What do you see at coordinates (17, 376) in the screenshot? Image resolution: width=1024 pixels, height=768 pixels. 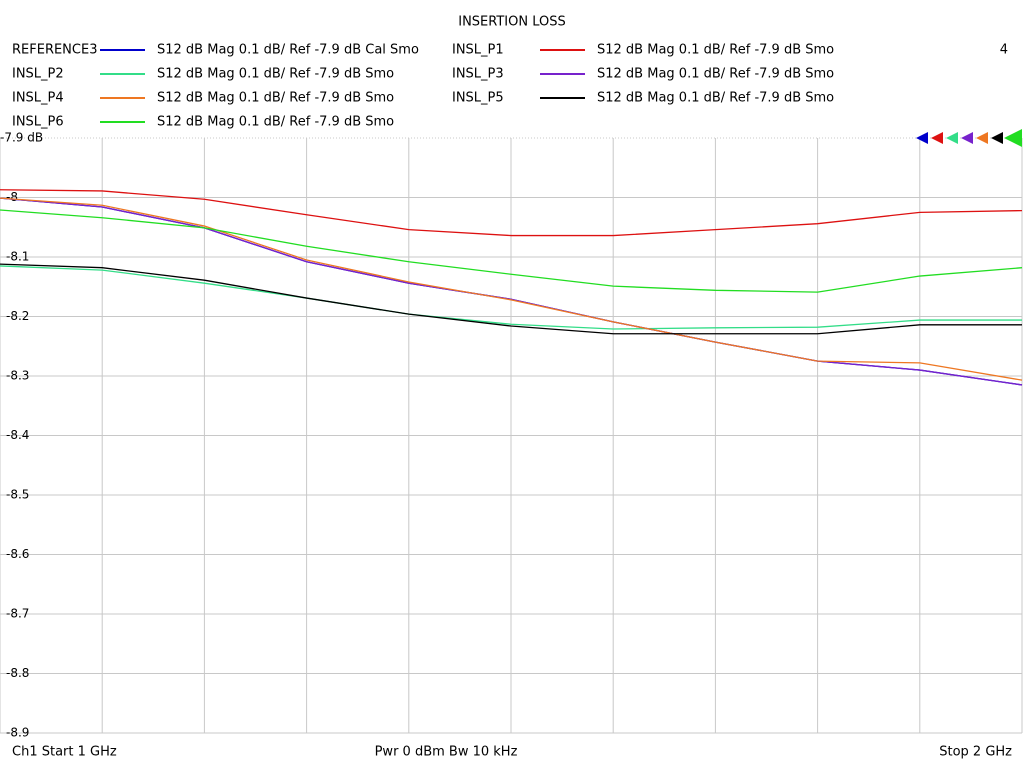 I see `y-tick-label: -8.3` at bounding box center [17, 376].